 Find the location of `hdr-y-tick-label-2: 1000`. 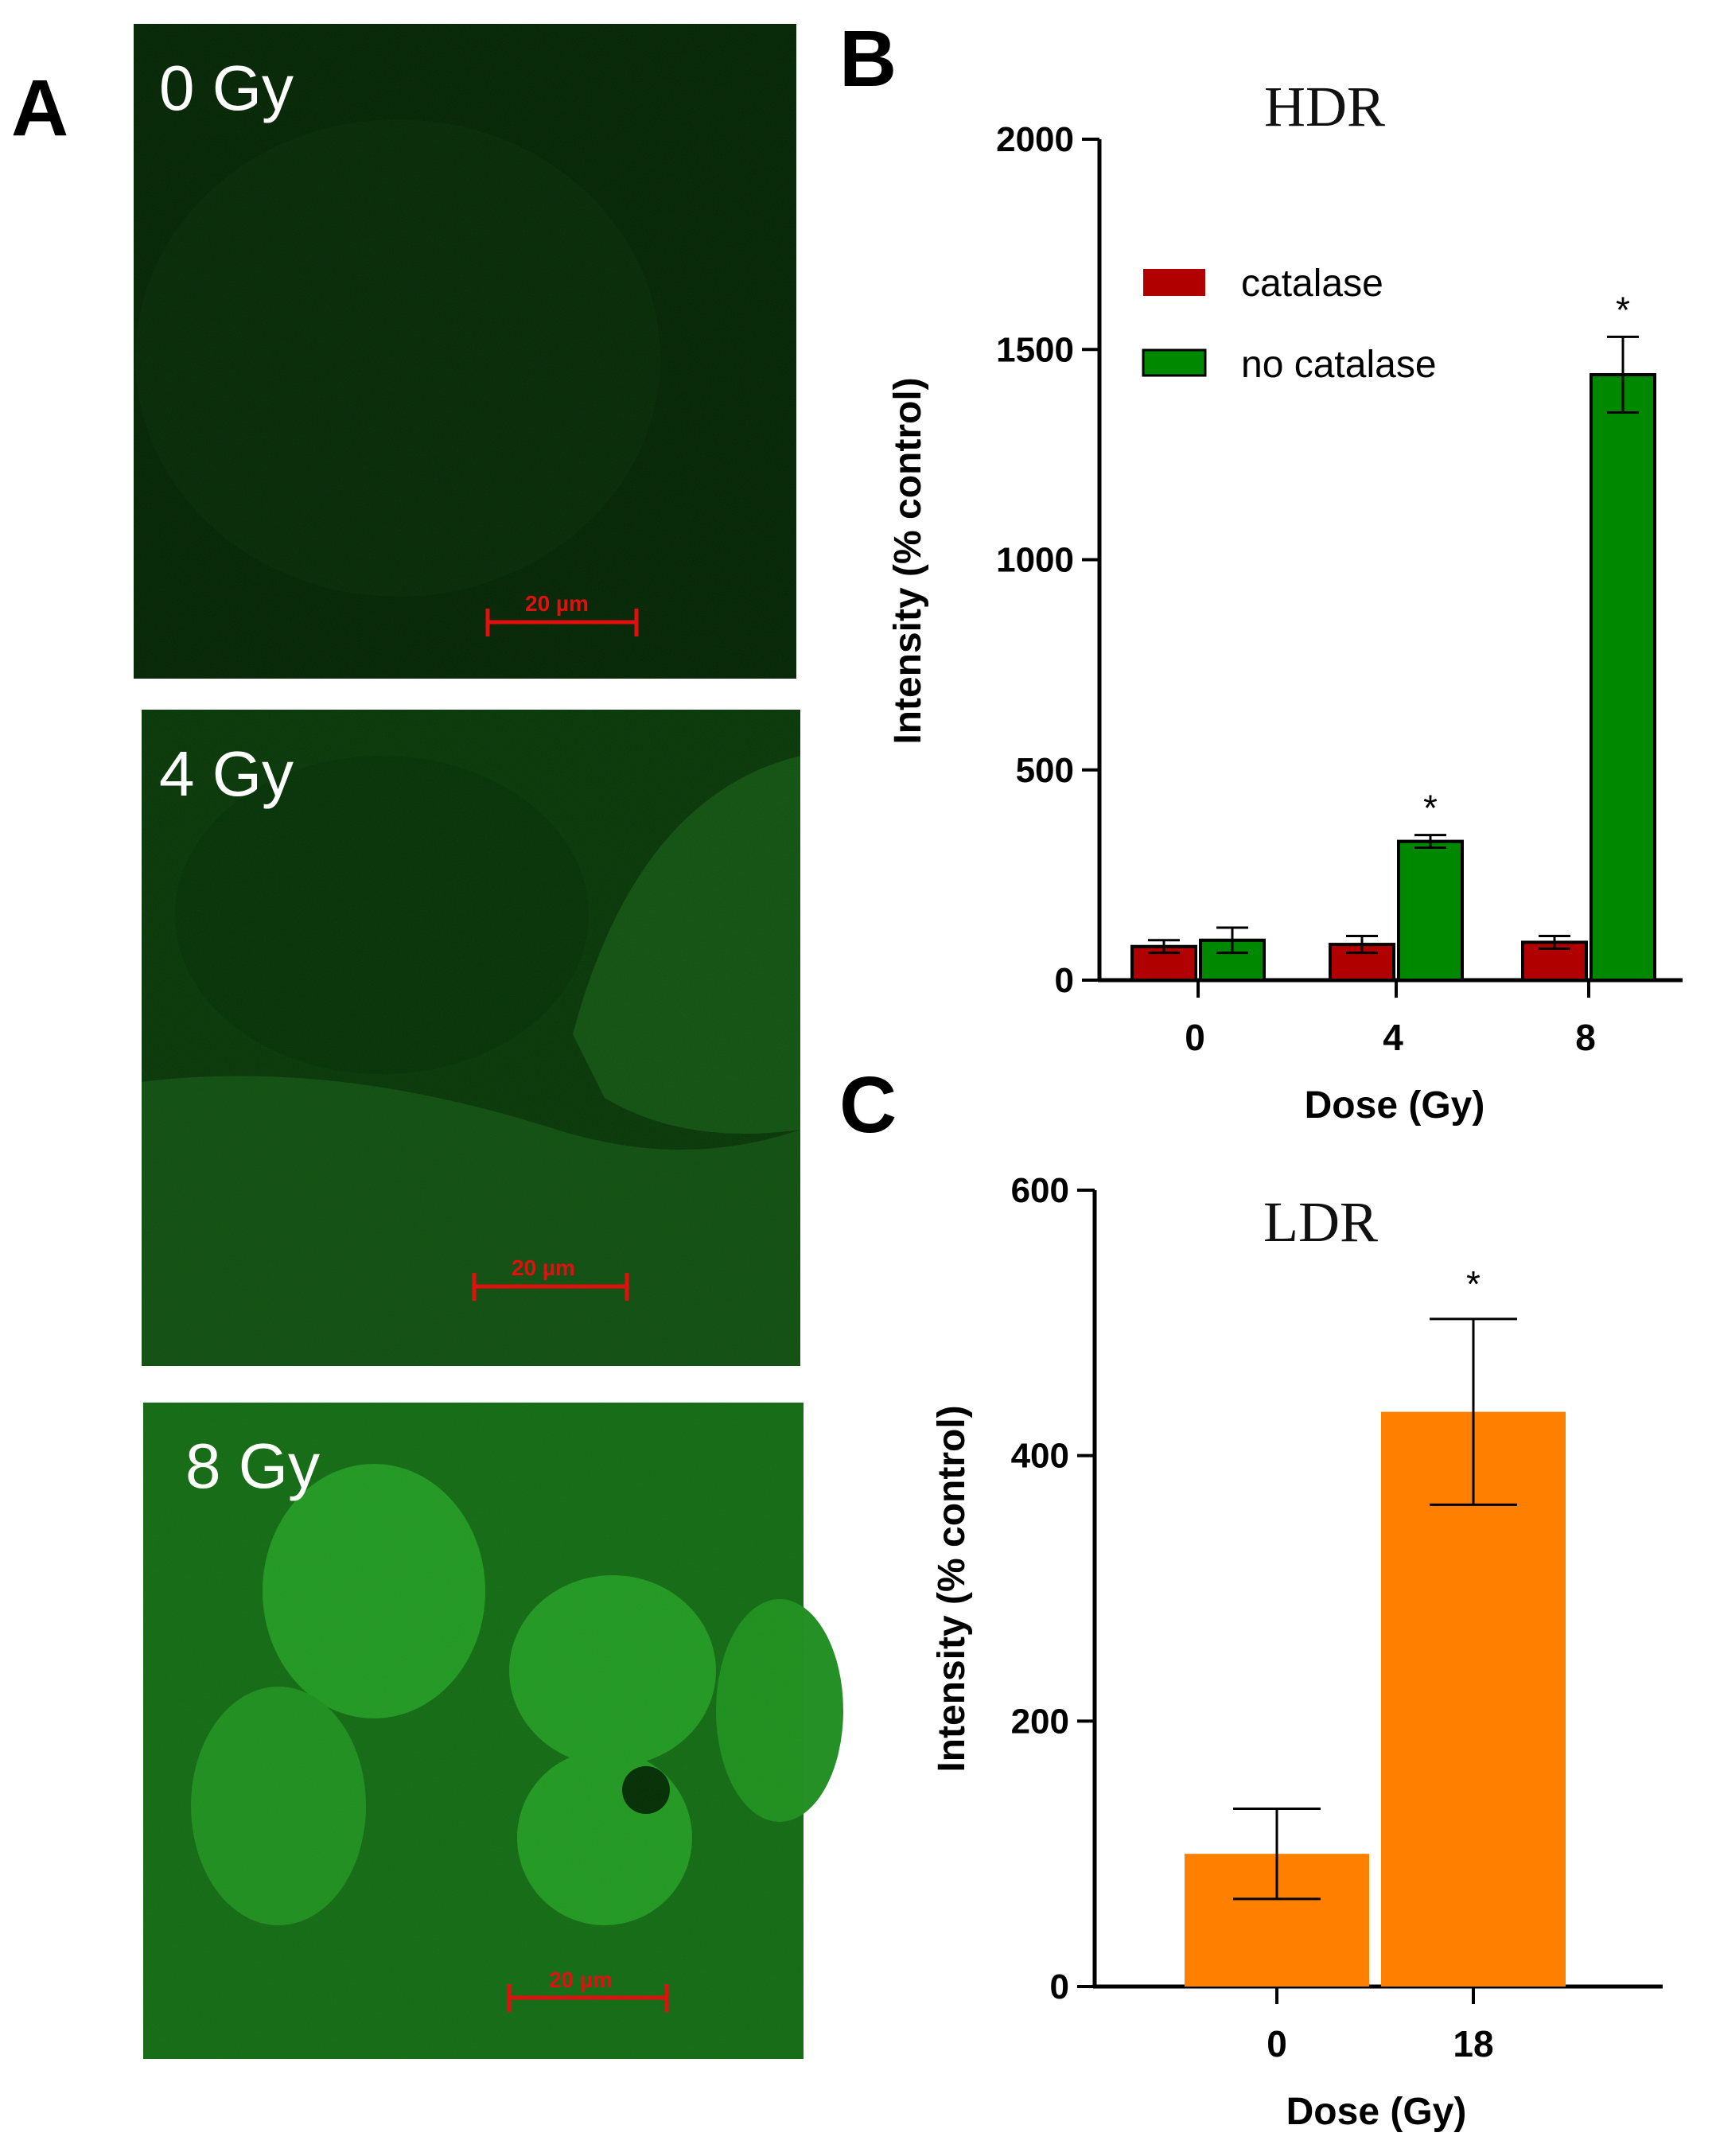

hdr-y-tick-label-2: 1000 is located at coordinates (1035, 561).